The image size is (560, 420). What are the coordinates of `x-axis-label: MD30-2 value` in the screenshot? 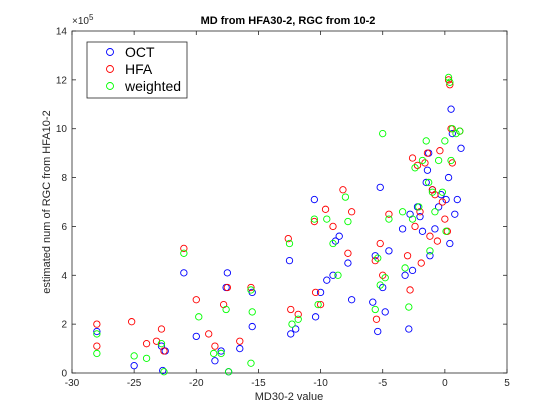 It's located at (289, 397).